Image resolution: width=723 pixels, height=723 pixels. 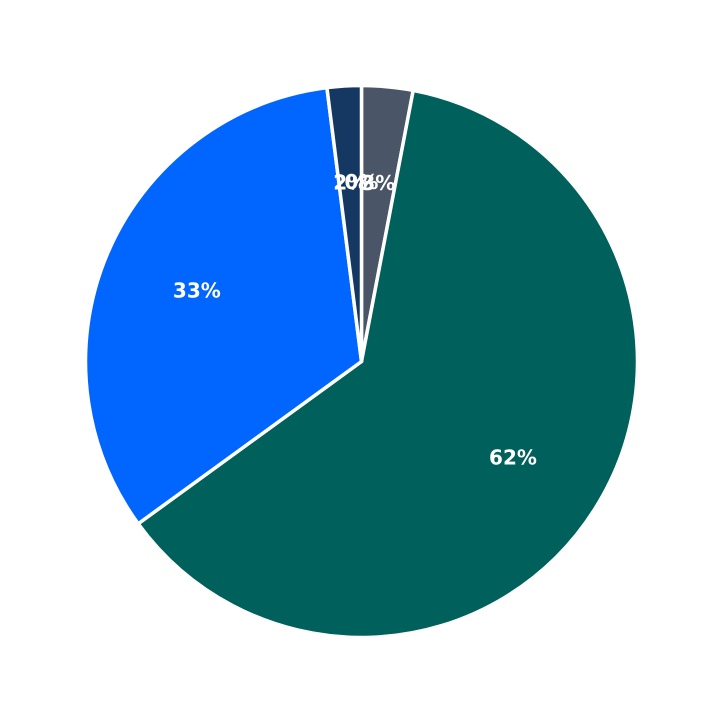 I want to click on pie-slice-label-2: 33%, so click(x=197, y=290).